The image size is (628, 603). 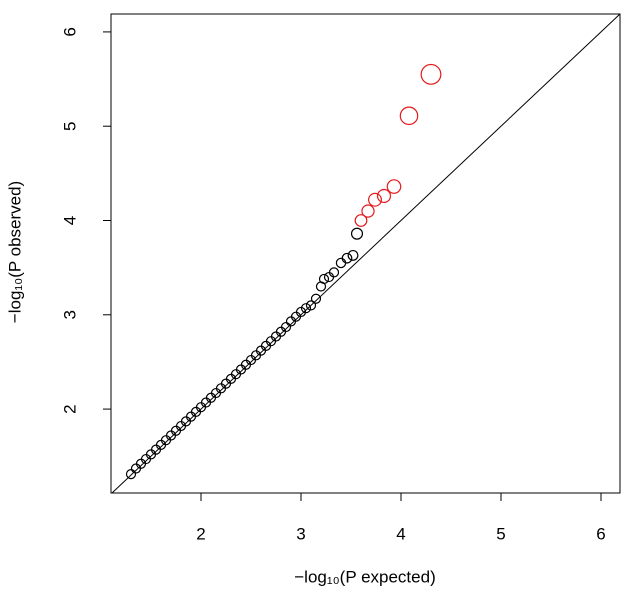 What do you see at coordinates (300, 533) in the screenshot?
I see `x-tick-label: 3` at bounding box center [300, 533].